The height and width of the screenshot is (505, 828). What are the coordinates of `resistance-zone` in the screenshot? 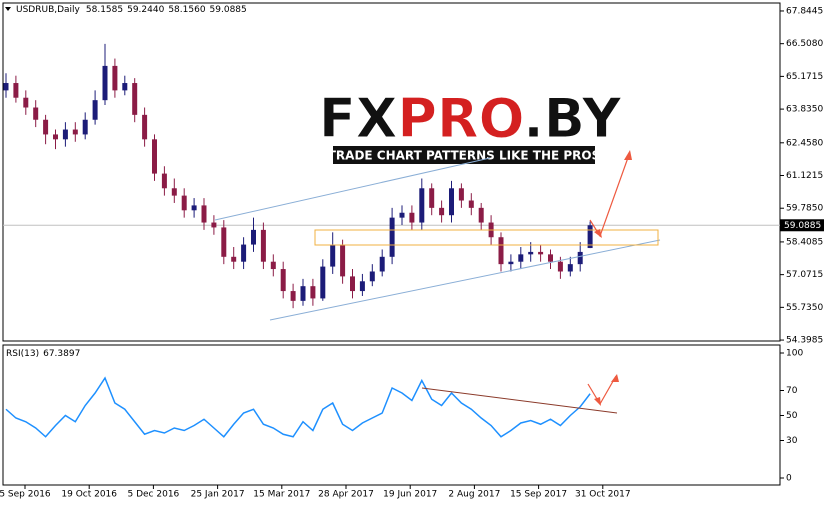 It's located at (486, 237).